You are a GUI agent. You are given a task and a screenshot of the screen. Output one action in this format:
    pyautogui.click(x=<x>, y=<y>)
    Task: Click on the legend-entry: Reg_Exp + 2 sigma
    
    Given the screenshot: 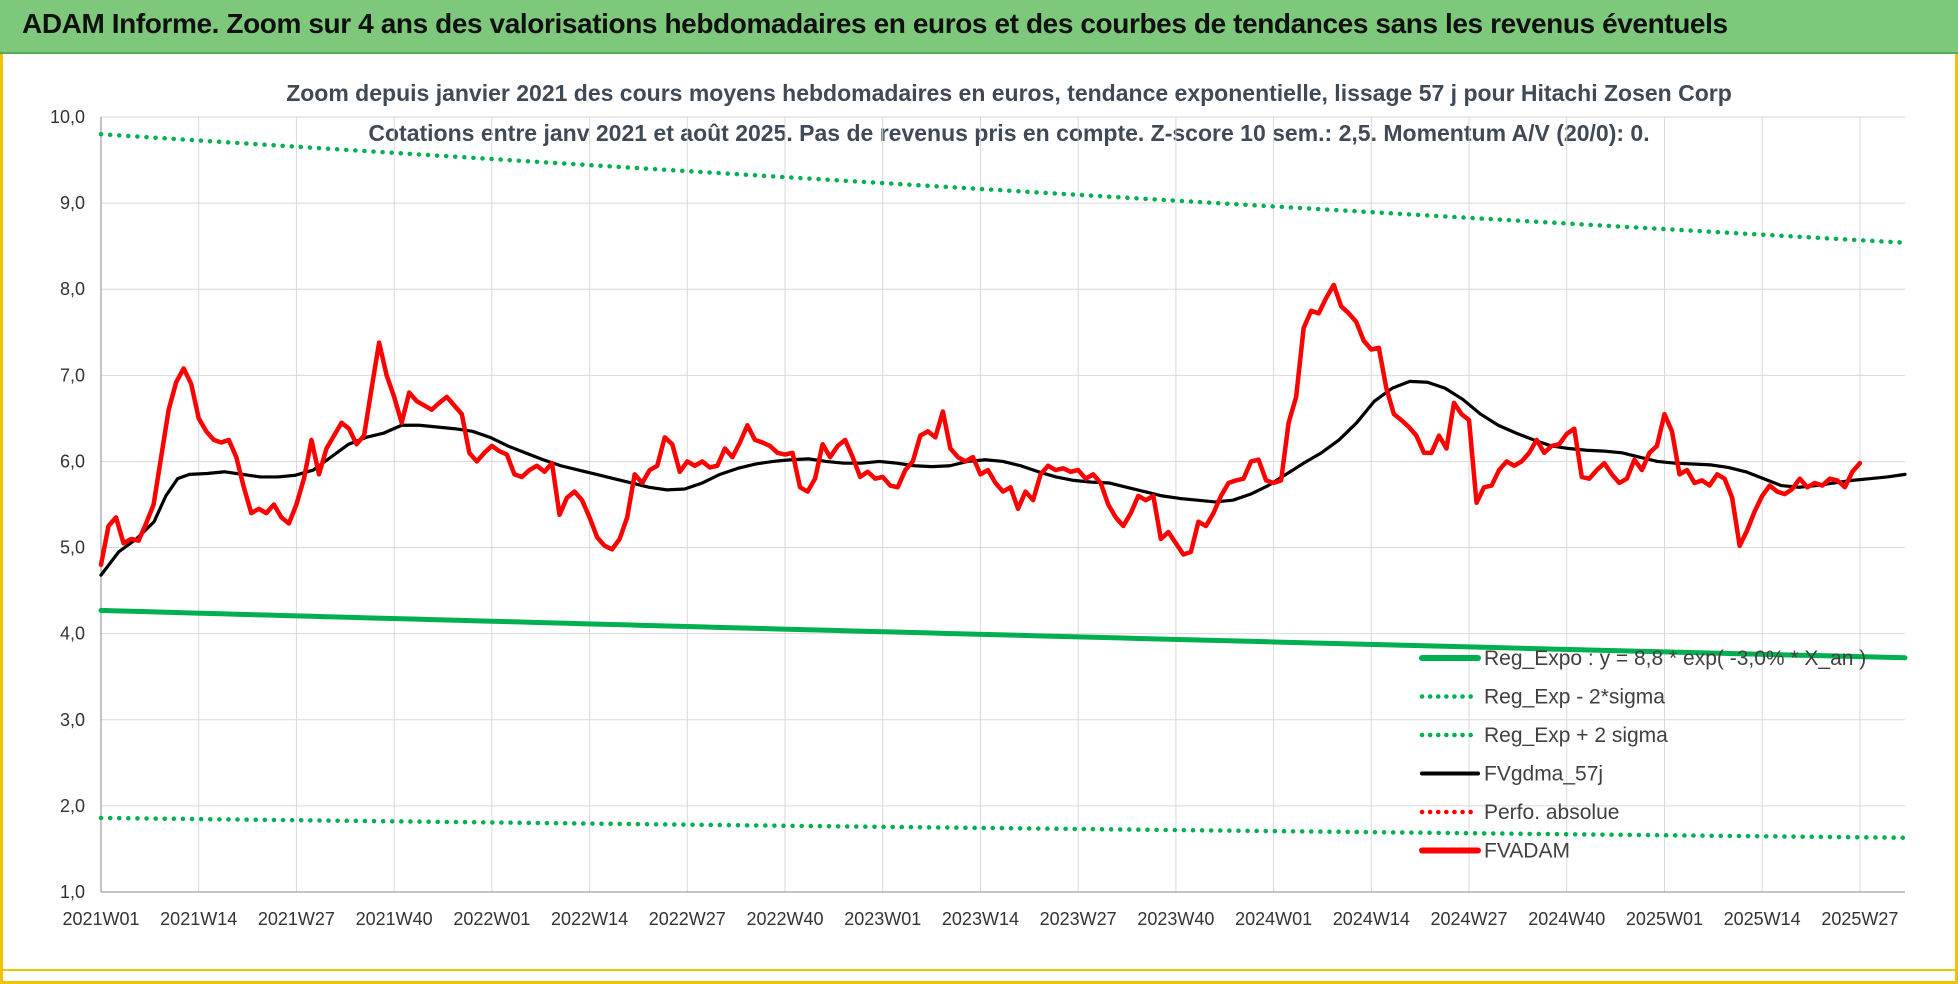 What is the action you would take?
    pyautogui.click(x=1576, y=735)
    